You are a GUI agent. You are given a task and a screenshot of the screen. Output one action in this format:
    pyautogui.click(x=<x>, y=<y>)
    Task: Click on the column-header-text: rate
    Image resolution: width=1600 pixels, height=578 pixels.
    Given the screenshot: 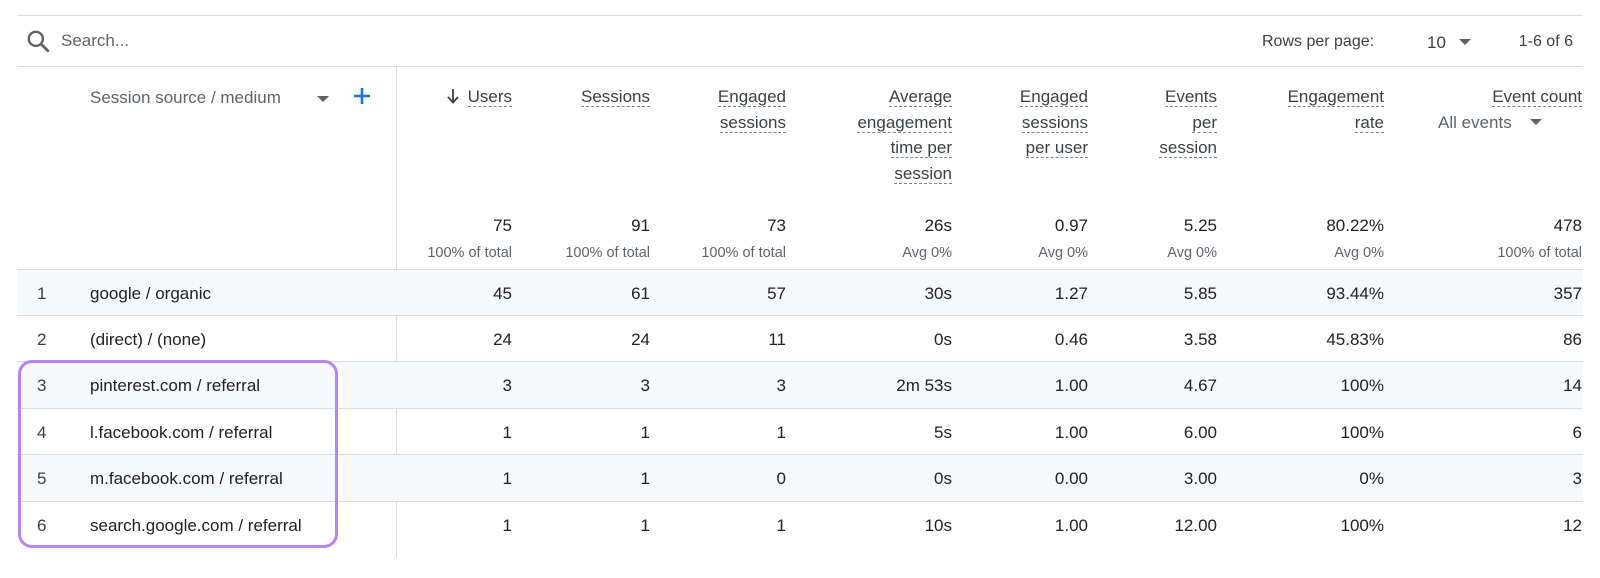 What is the action you would take?
    pyautogui.click(x=1369, y=122)
    